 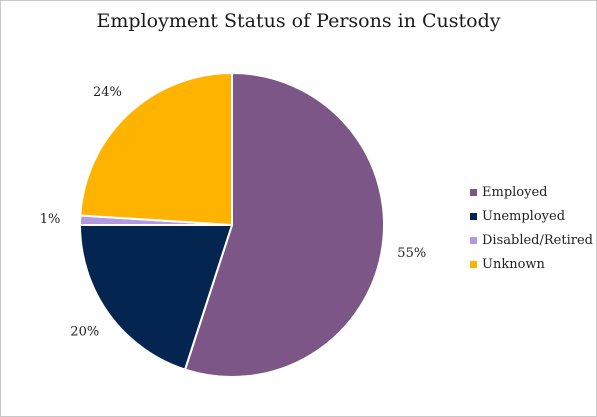 I want to click on chart-title: Employment Status of Persons in Custody, so click(x=298, y=21).